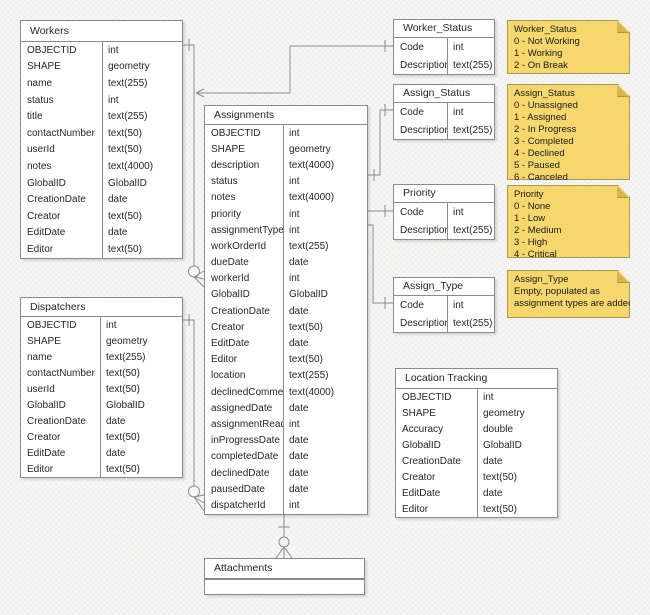 This screenshot has width=650, height=615. I want to click on field-row: notes text(4000), so click(286, 197).